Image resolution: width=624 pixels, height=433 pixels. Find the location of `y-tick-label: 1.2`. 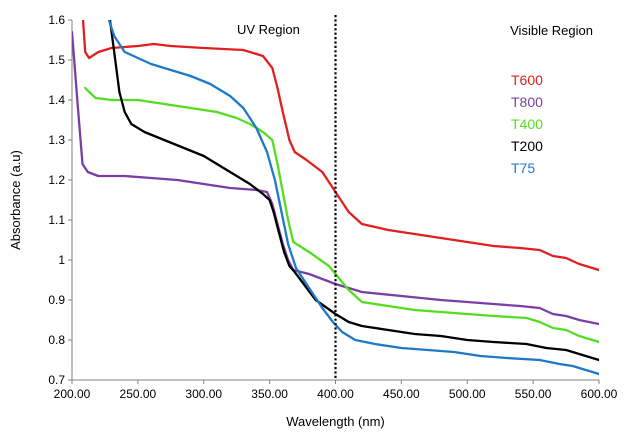

y-tick-label: 1.2 is located at coordinates (56, 180).